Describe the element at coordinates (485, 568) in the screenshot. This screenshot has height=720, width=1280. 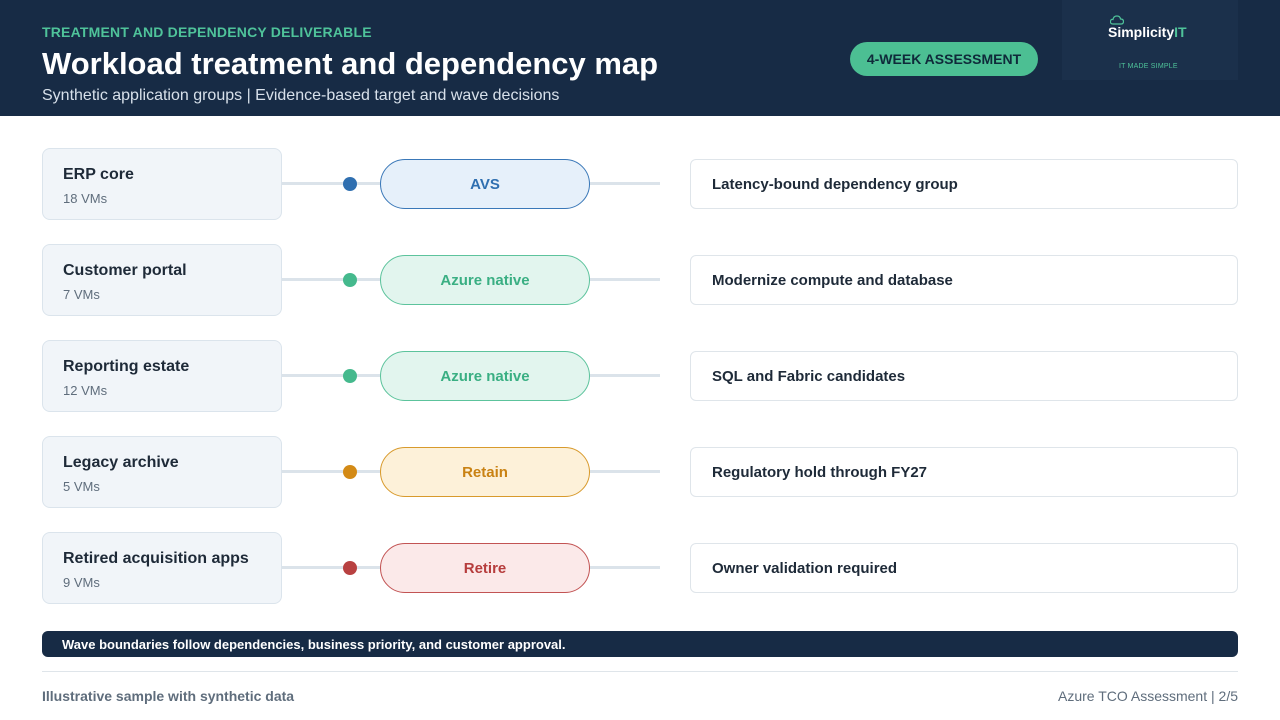
I see `treatment-pill: Retire` at that location.